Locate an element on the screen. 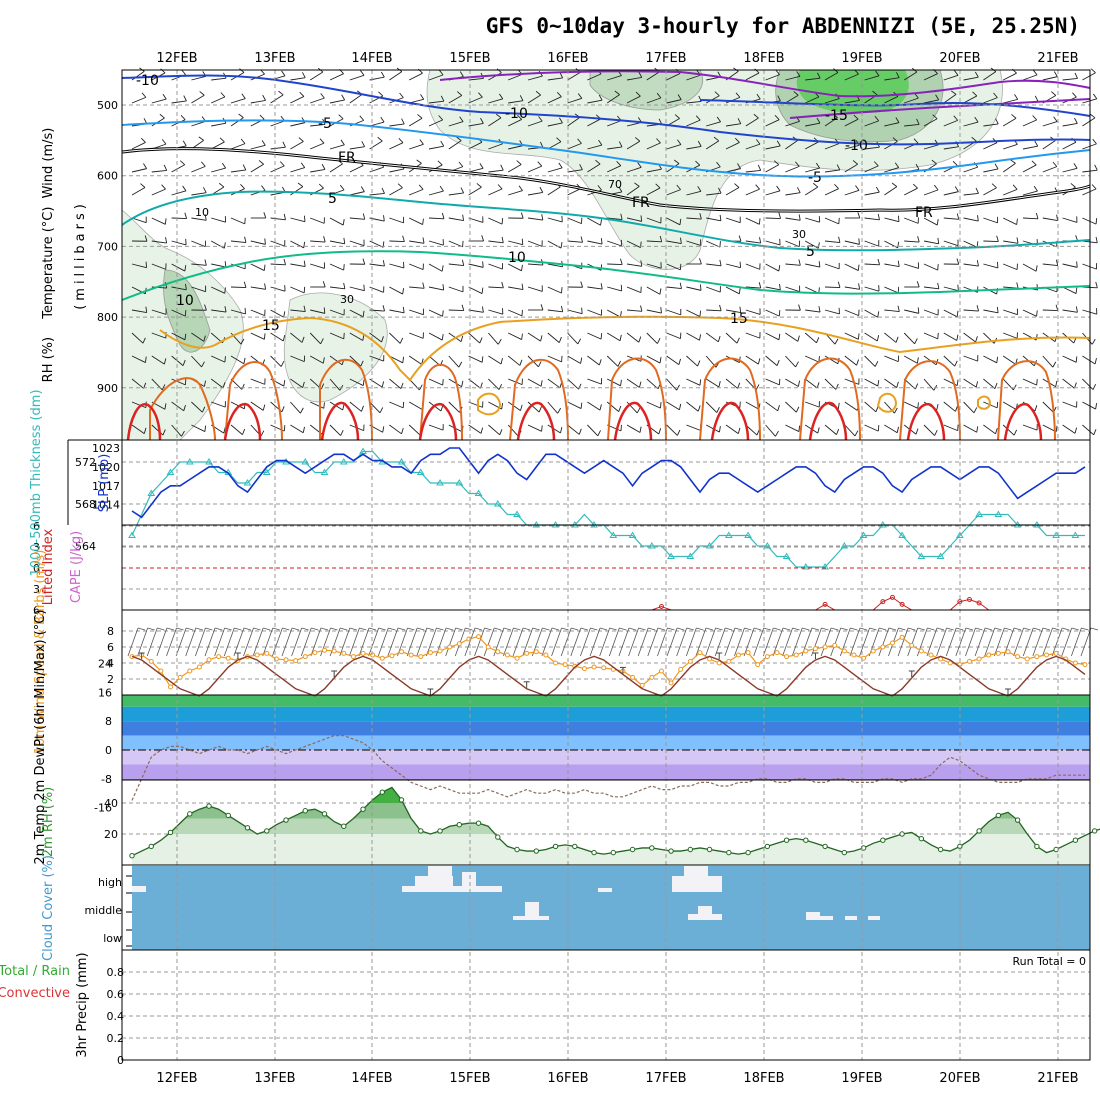 The height and width of the screenshot is (1100, 1100). ylabel-cloud: Cloud Cover (%) is located at coordinates (48, 908).